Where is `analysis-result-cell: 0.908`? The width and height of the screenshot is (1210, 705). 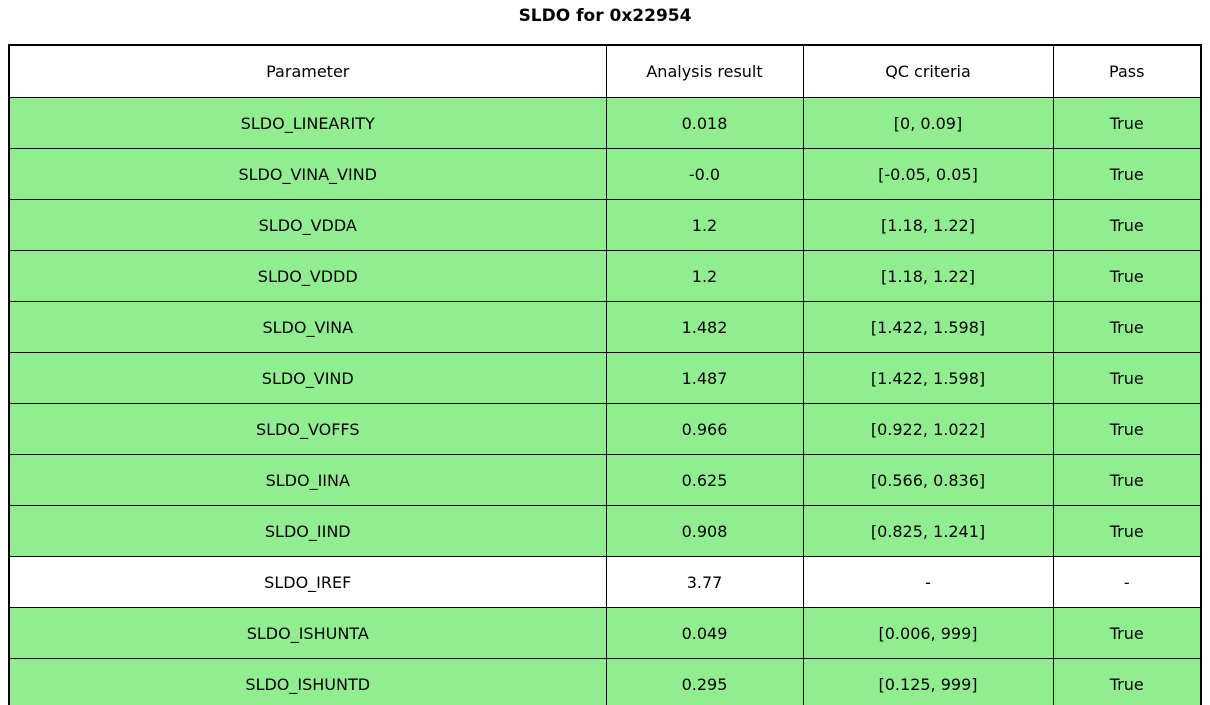 analysis-result-cell: 0.908 is located at coordinates (704, 531).